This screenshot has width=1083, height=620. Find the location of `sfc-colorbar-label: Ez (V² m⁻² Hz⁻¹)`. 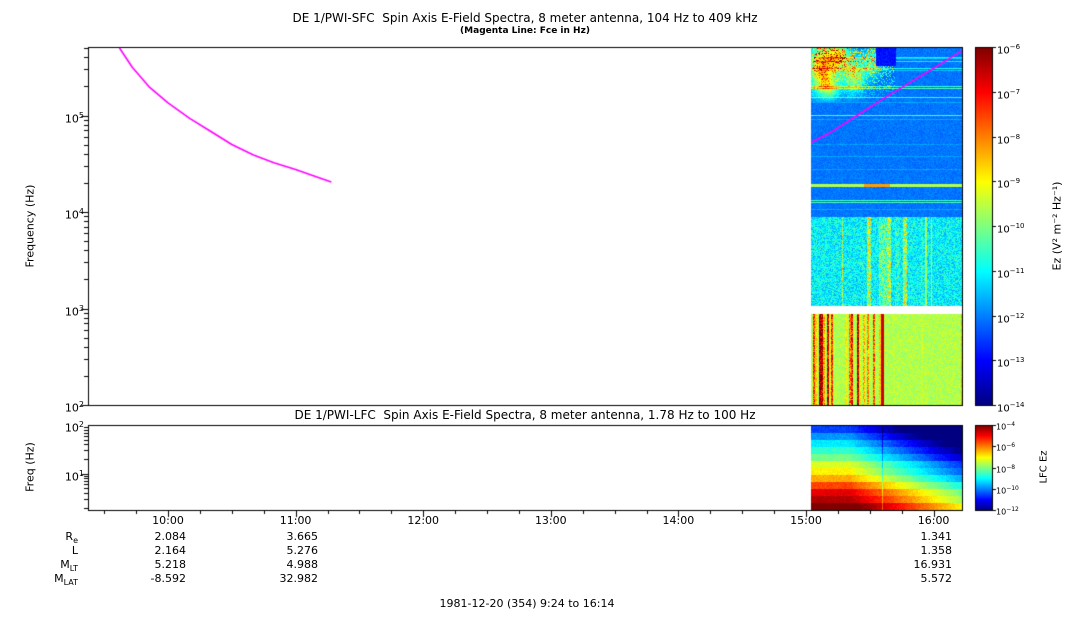

sfc-colorbar-label: Ez (V² m⁻² Hz⁻¹) is located at coordinates (1057, 226).